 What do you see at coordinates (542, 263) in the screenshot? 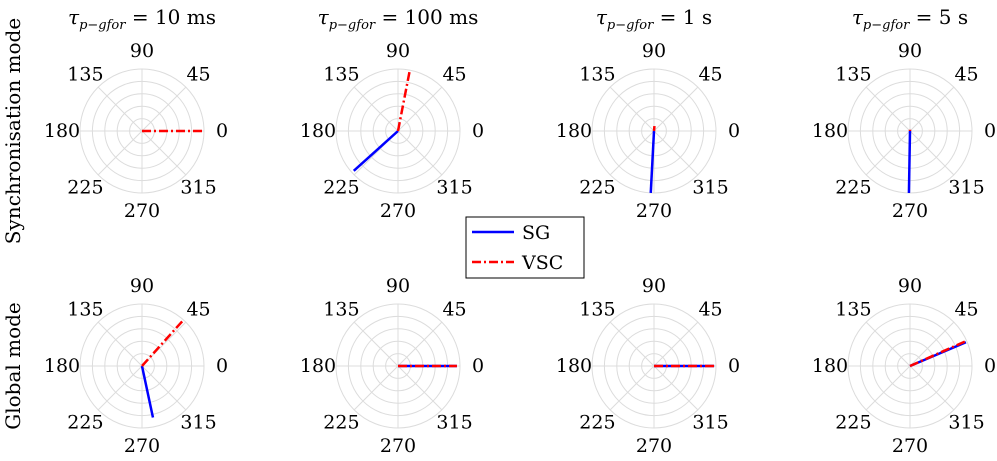
I see `legend-vsc-label: VSC` at bounding box center [542, 263].